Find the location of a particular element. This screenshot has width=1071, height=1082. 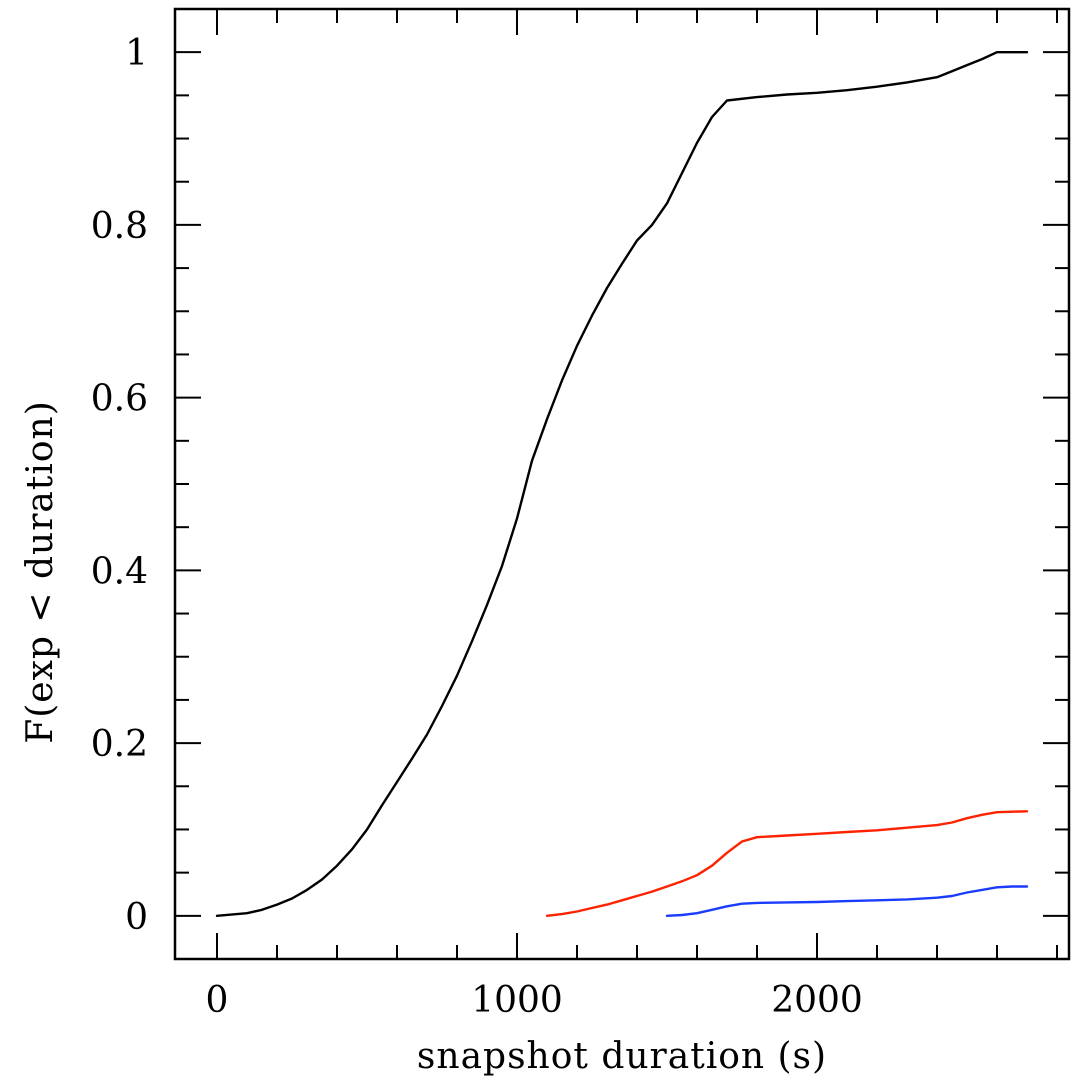

y-tick-label: 0 is located at coordinates (136, 917).